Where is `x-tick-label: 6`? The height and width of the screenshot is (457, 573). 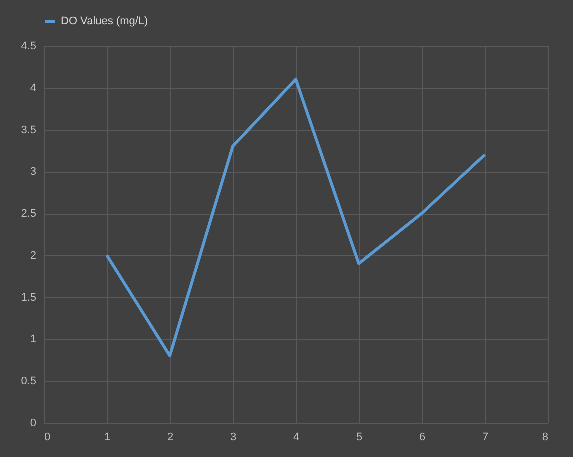 x-tick-label: 6 is located at coordinates (422, 438).